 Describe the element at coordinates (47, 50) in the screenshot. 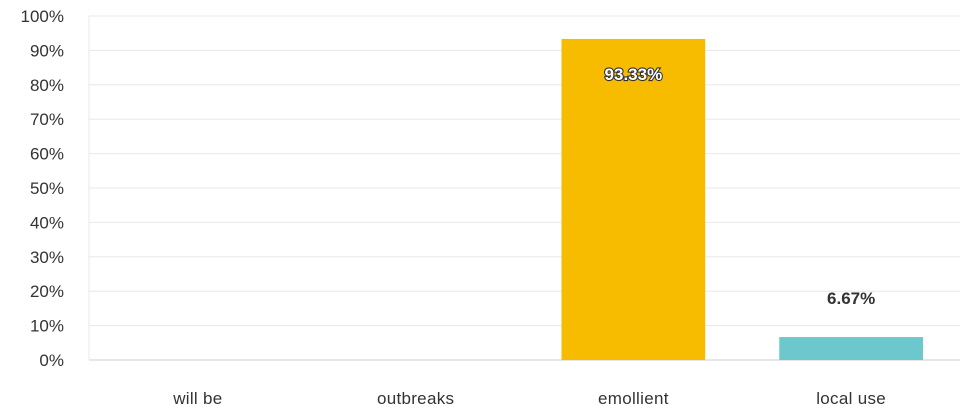

I see `y-tick-label: 90%` at that location.